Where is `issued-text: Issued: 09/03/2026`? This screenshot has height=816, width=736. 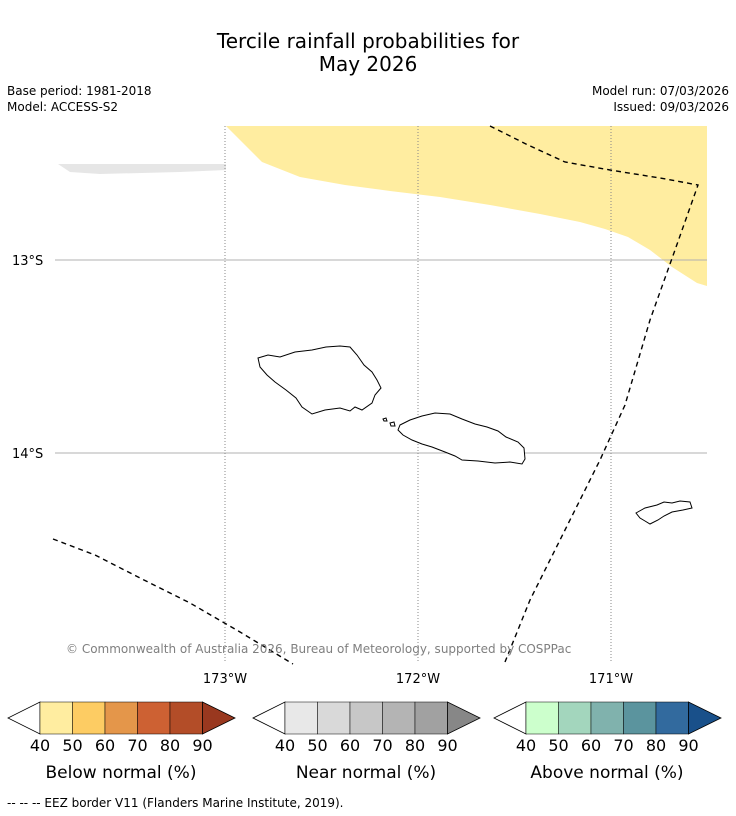
issued-text: Issued: 09/03/2026 is located at coordinates (671, 107).